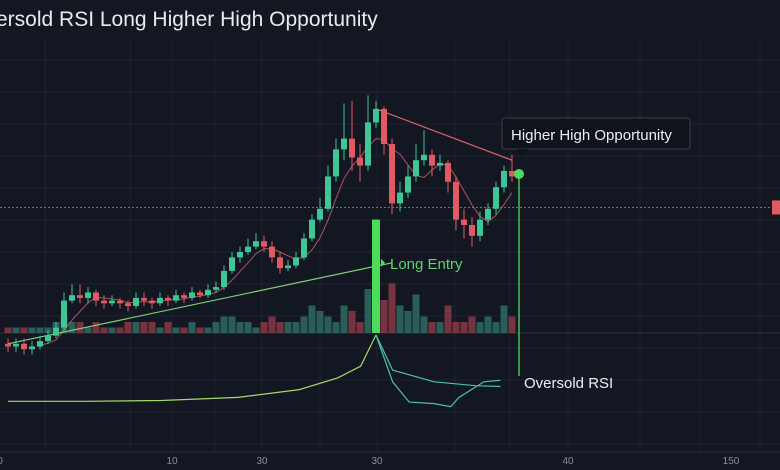  Describe the element at coordinates (383, 262) in the screenshot. I see `long-entry-arrow-icon` at that location.